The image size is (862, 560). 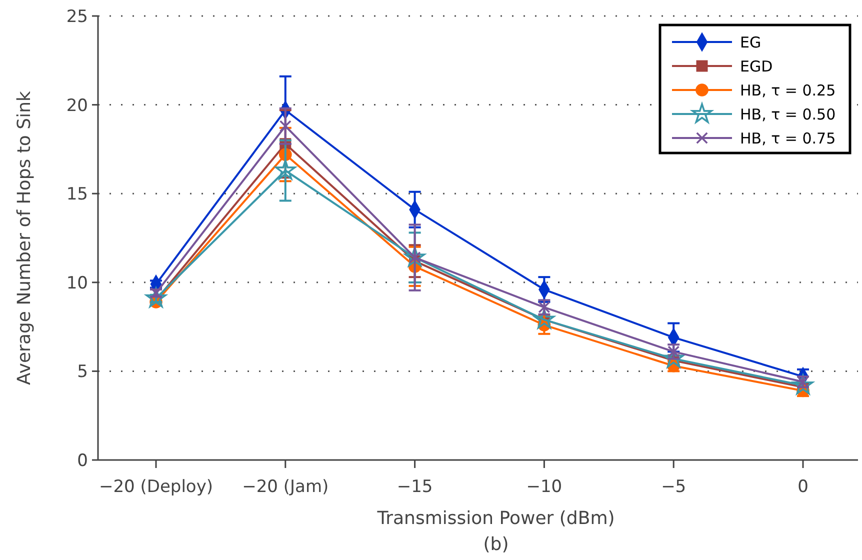 What do you see at coordinates (495, 518) in the screenshot?
I see `x-axis-title: Transmission Power (dBm)` at bounding box center [495, 518].